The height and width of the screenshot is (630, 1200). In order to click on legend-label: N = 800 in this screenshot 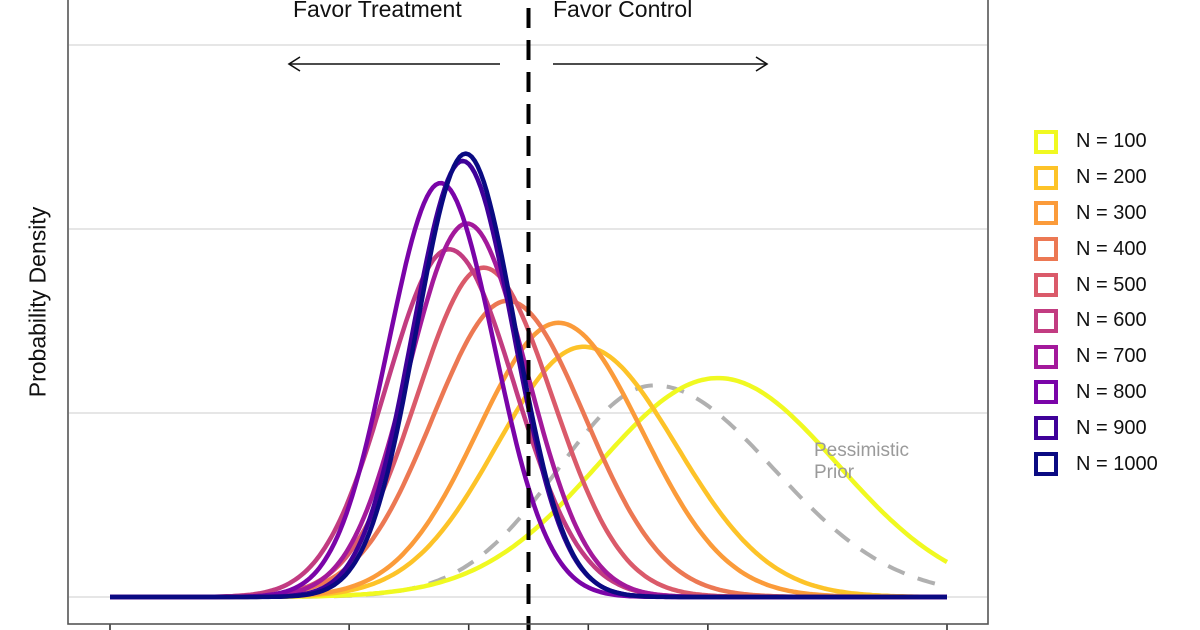, I will do `click(1111, 391)`.